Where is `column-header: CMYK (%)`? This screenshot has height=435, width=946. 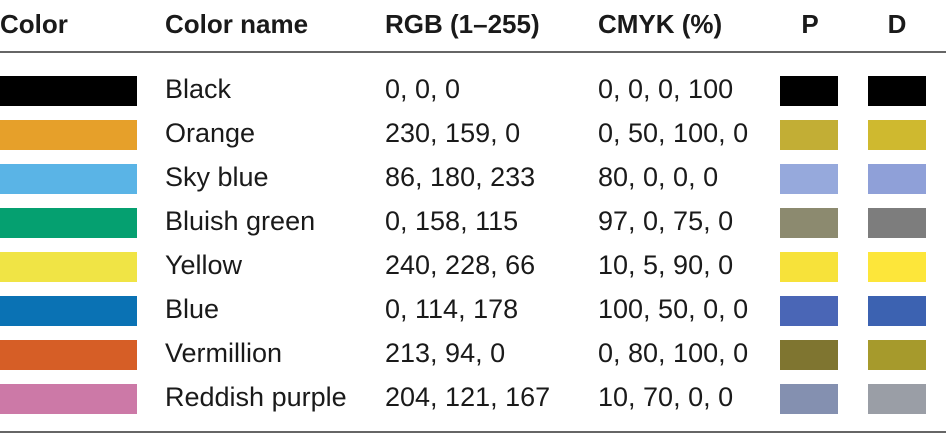 column-header: CMYK (%) is located at coordinates (660, 24).